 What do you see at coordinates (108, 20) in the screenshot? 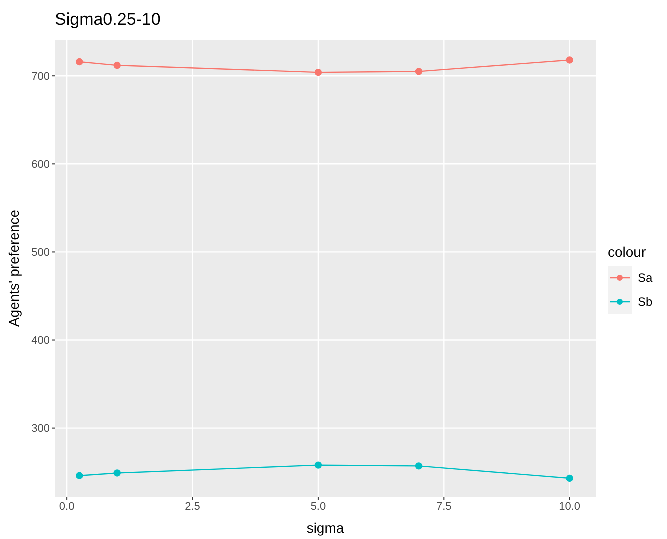
I see `chart-title: Sigma0.25-10` at bounding box center [108, 20].